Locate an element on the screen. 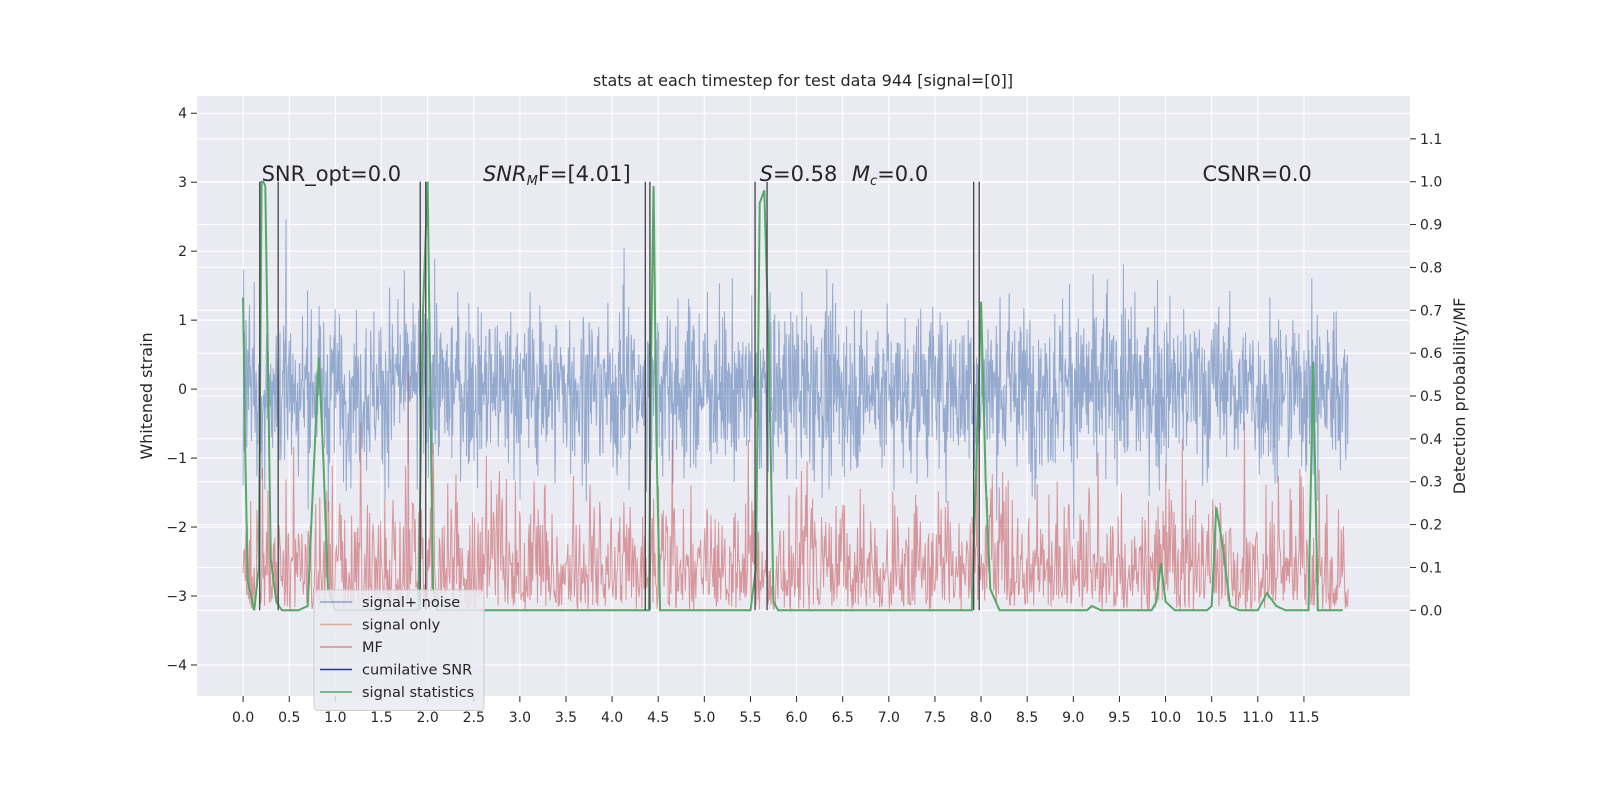 The image size is (1600, 800). x-tick-label: 6.0 is located at coordinates (796, 718).